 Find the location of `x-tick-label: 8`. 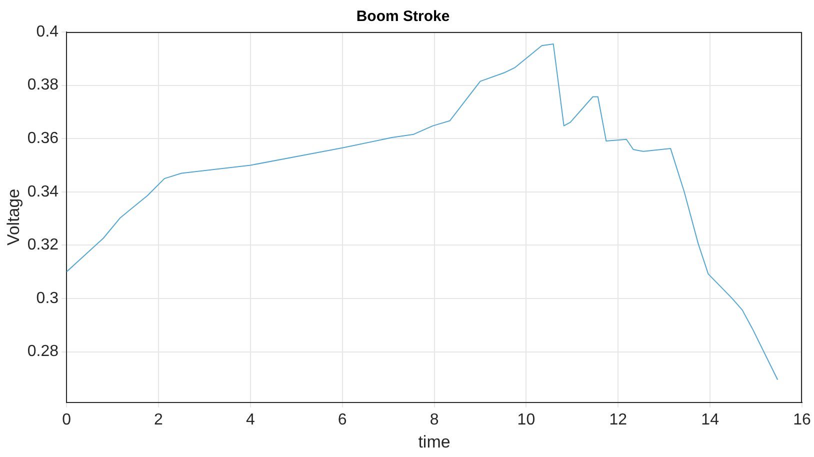

x-tick-label: 8 is located at coordinates (434, 419).